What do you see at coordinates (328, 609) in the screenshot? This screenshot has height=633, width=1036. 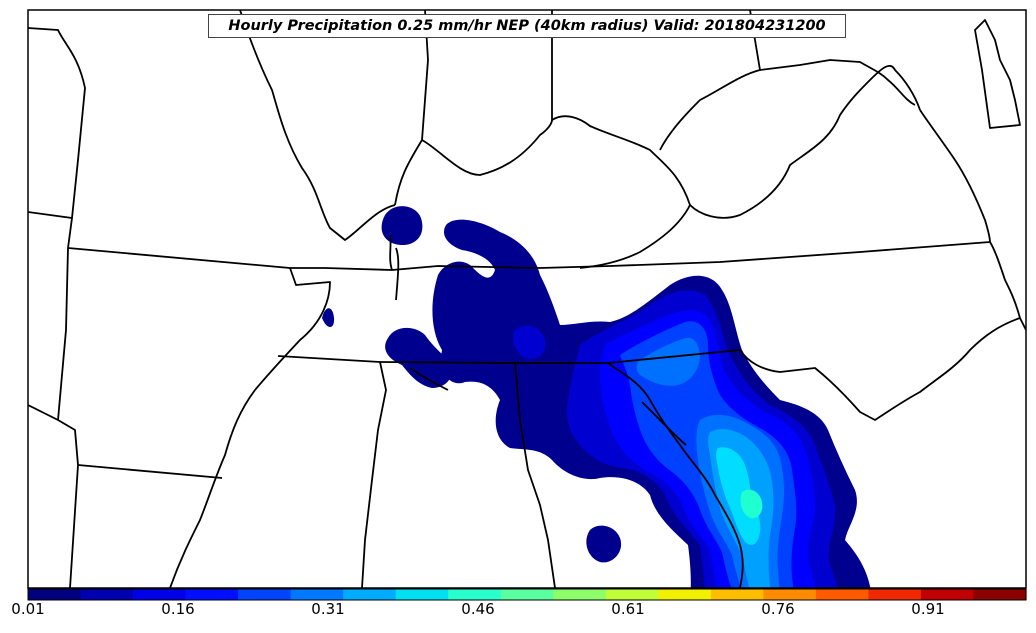 I see `colorbar-tick-label: 0.31` at bounding box center [328, 609].